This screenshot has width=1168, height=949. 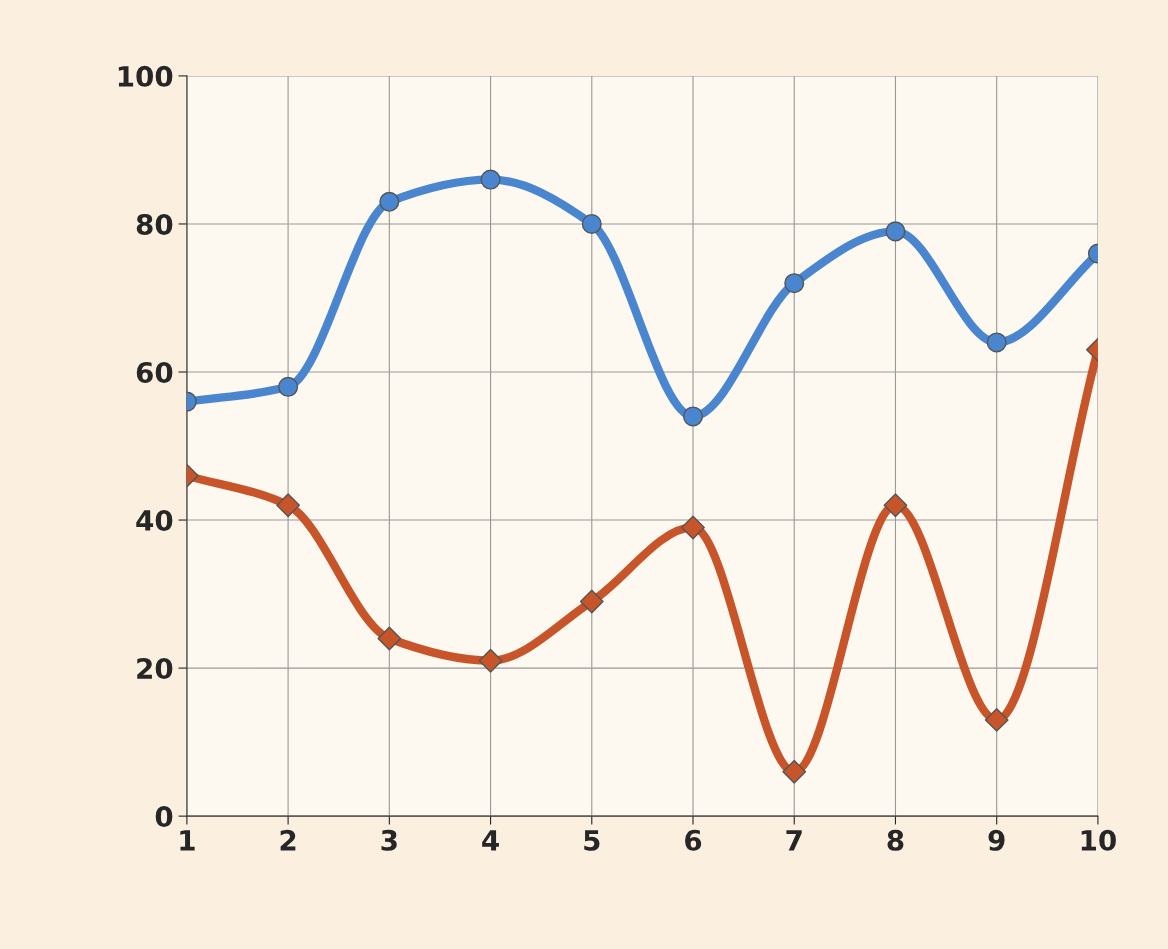 What do you see at coordinates (154, 372) in the screenshot?
I see `y-tick-label: 60` at bounding box center [154, 372].